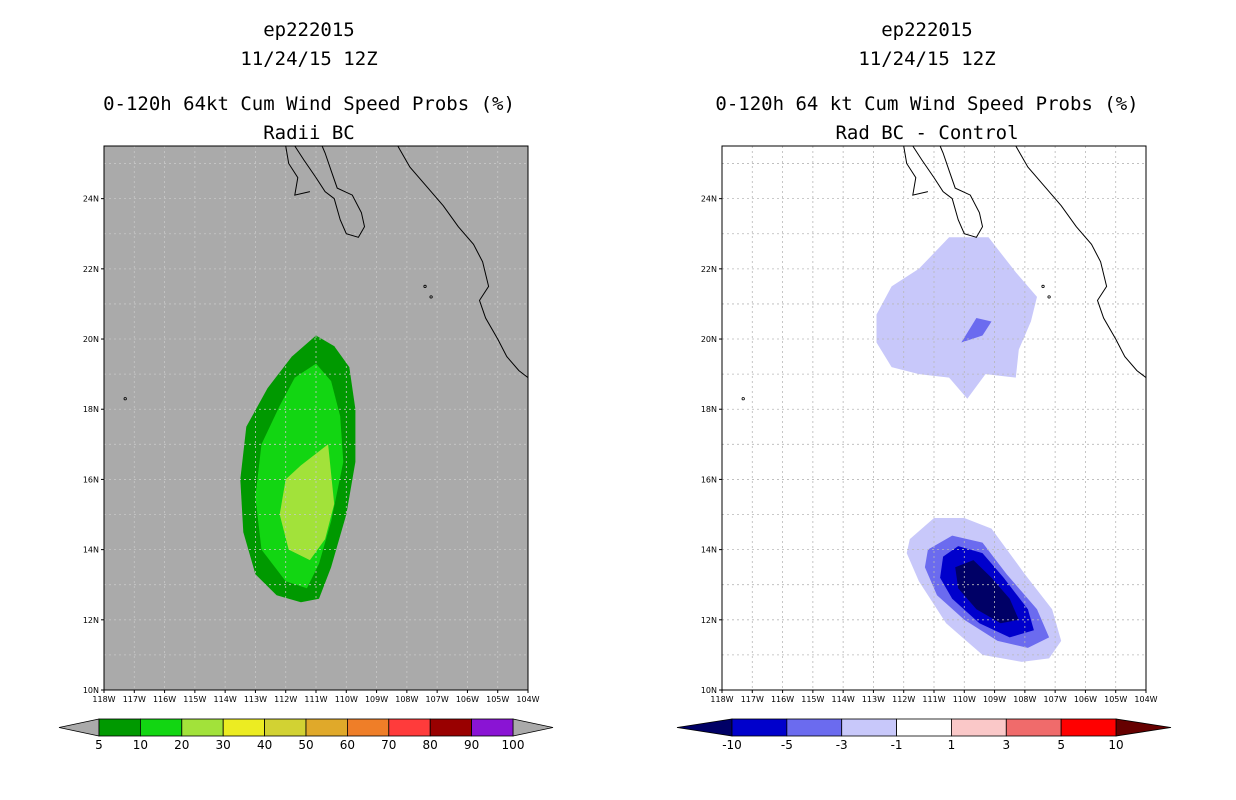  What do you see at coordinates (471, 745) in the screenshot?
I see `colorbar-label: 90` at bounding box center [471, 745].